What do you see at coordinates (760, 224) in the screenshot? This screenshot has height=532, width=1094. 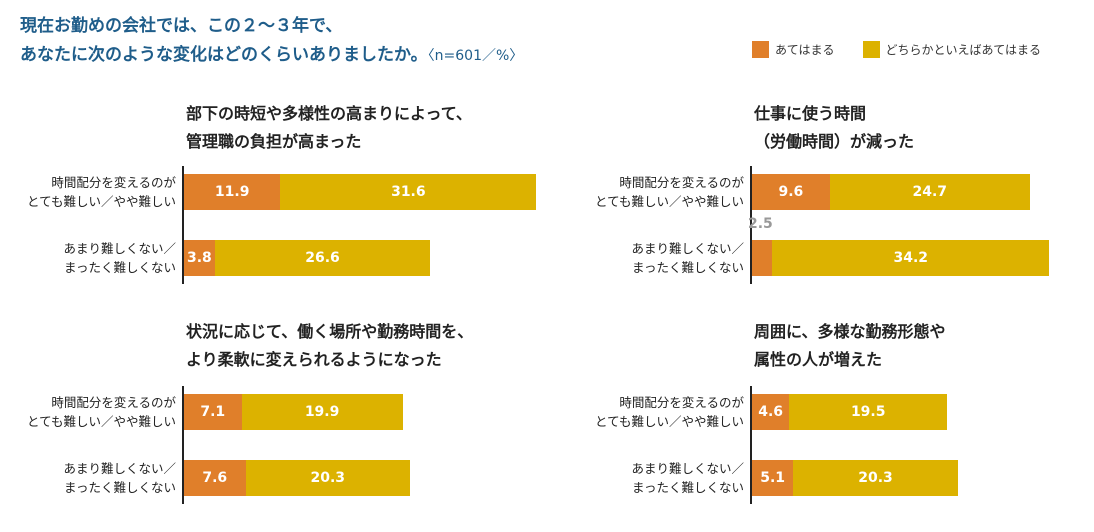 I see `data-label-outside: 2.5` at bounding box center [760, 224].